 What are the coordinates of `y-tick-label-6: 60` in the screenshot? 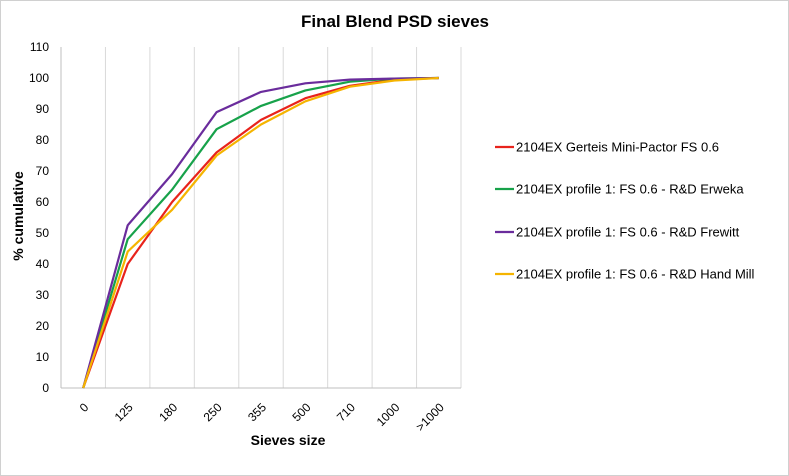 It's located at (43, 202).